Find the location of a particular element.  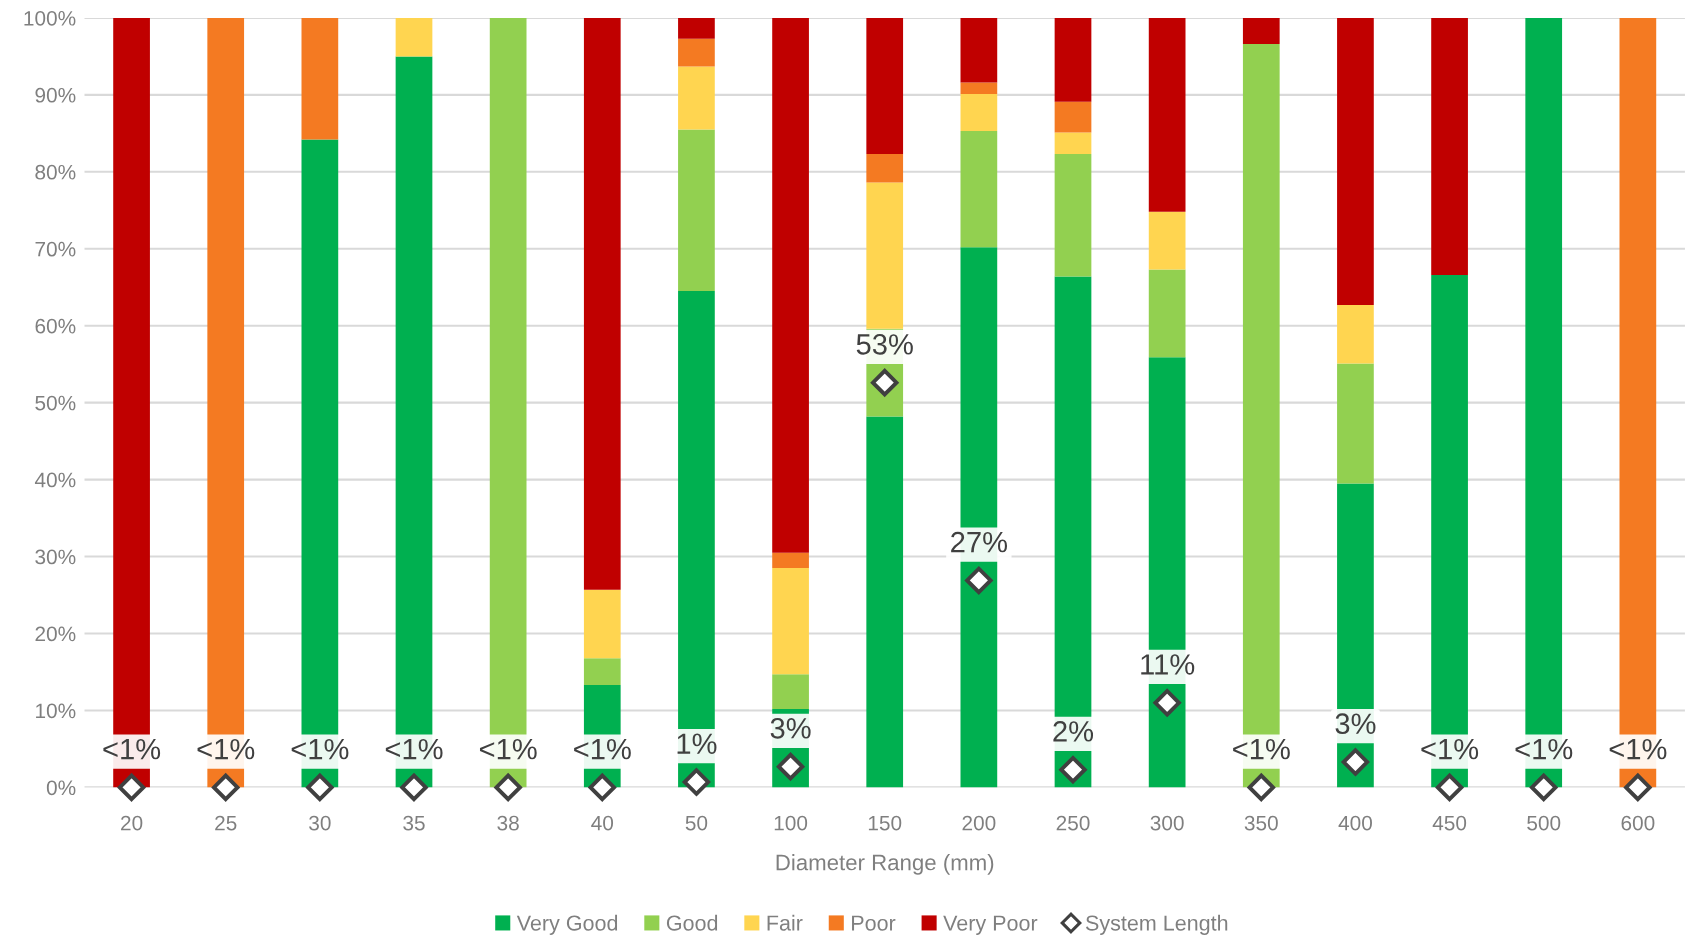

x-tick-label: 150 is located at coordinates (885, 823).